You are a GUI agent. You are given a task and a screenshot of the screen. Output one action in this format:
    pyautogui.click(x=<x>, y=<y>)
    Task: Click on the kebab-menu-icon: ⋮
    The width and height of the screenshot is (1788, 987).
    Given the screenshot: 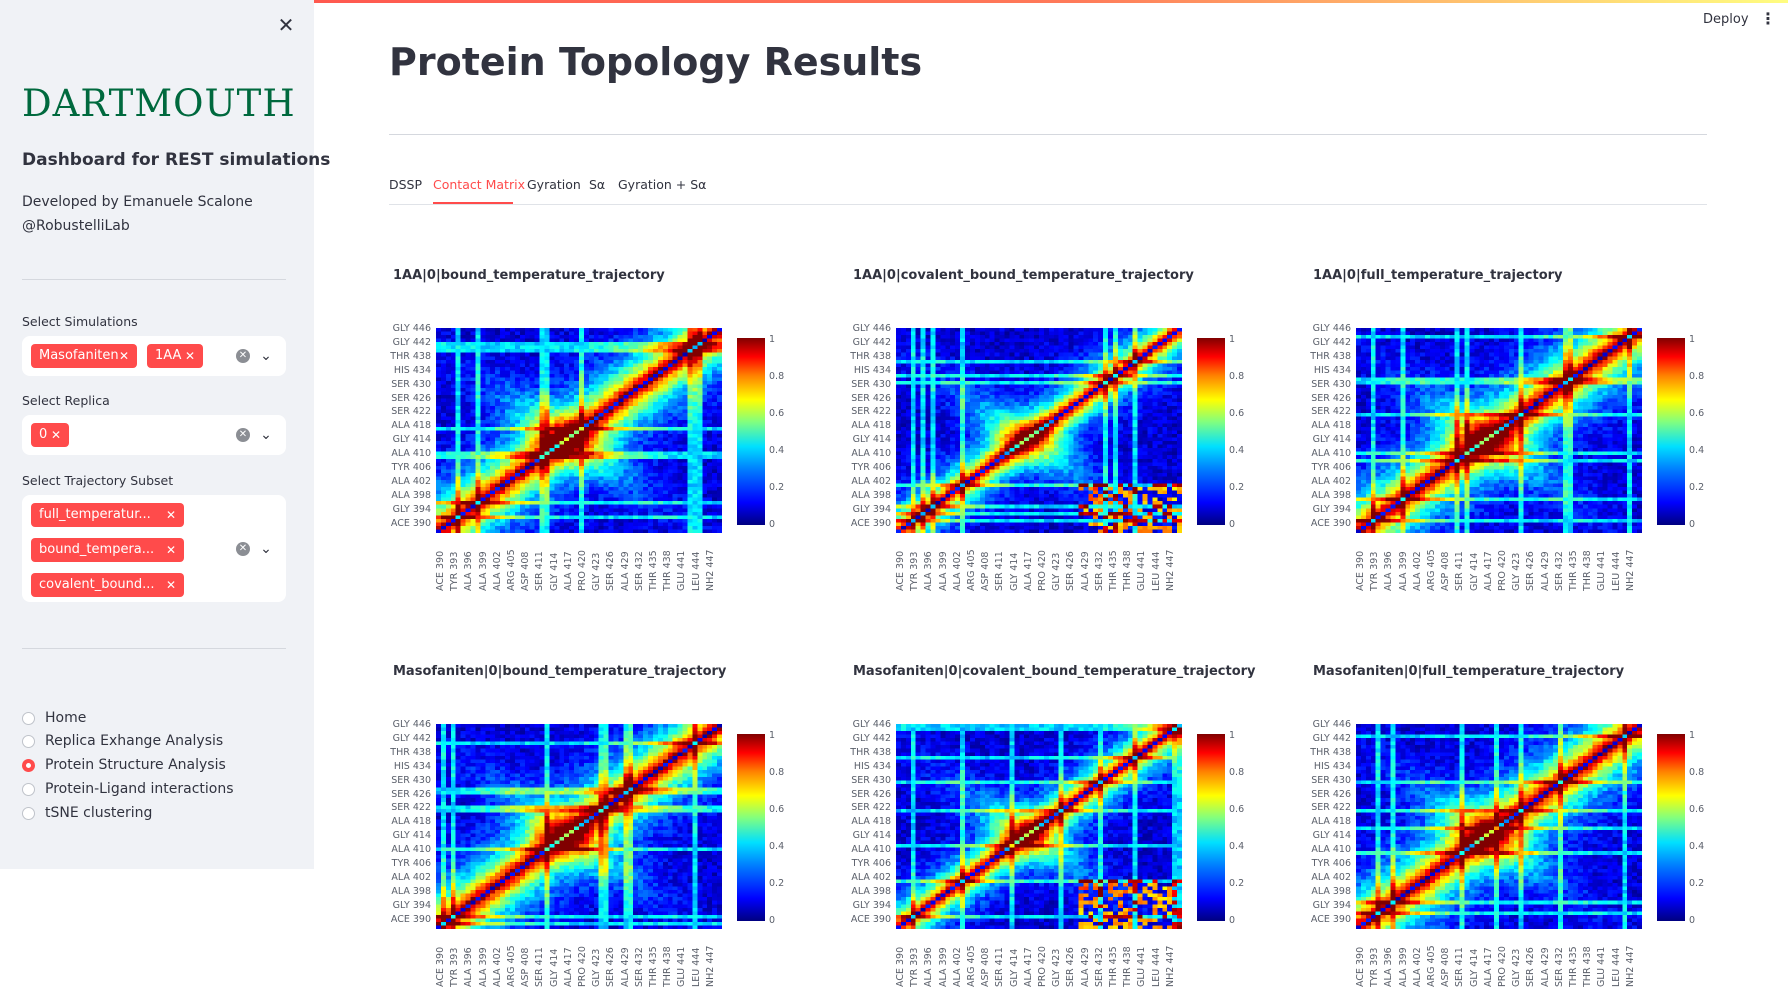 What is the action you would take?
    pyautogui.click(x=1768, y=18)
    